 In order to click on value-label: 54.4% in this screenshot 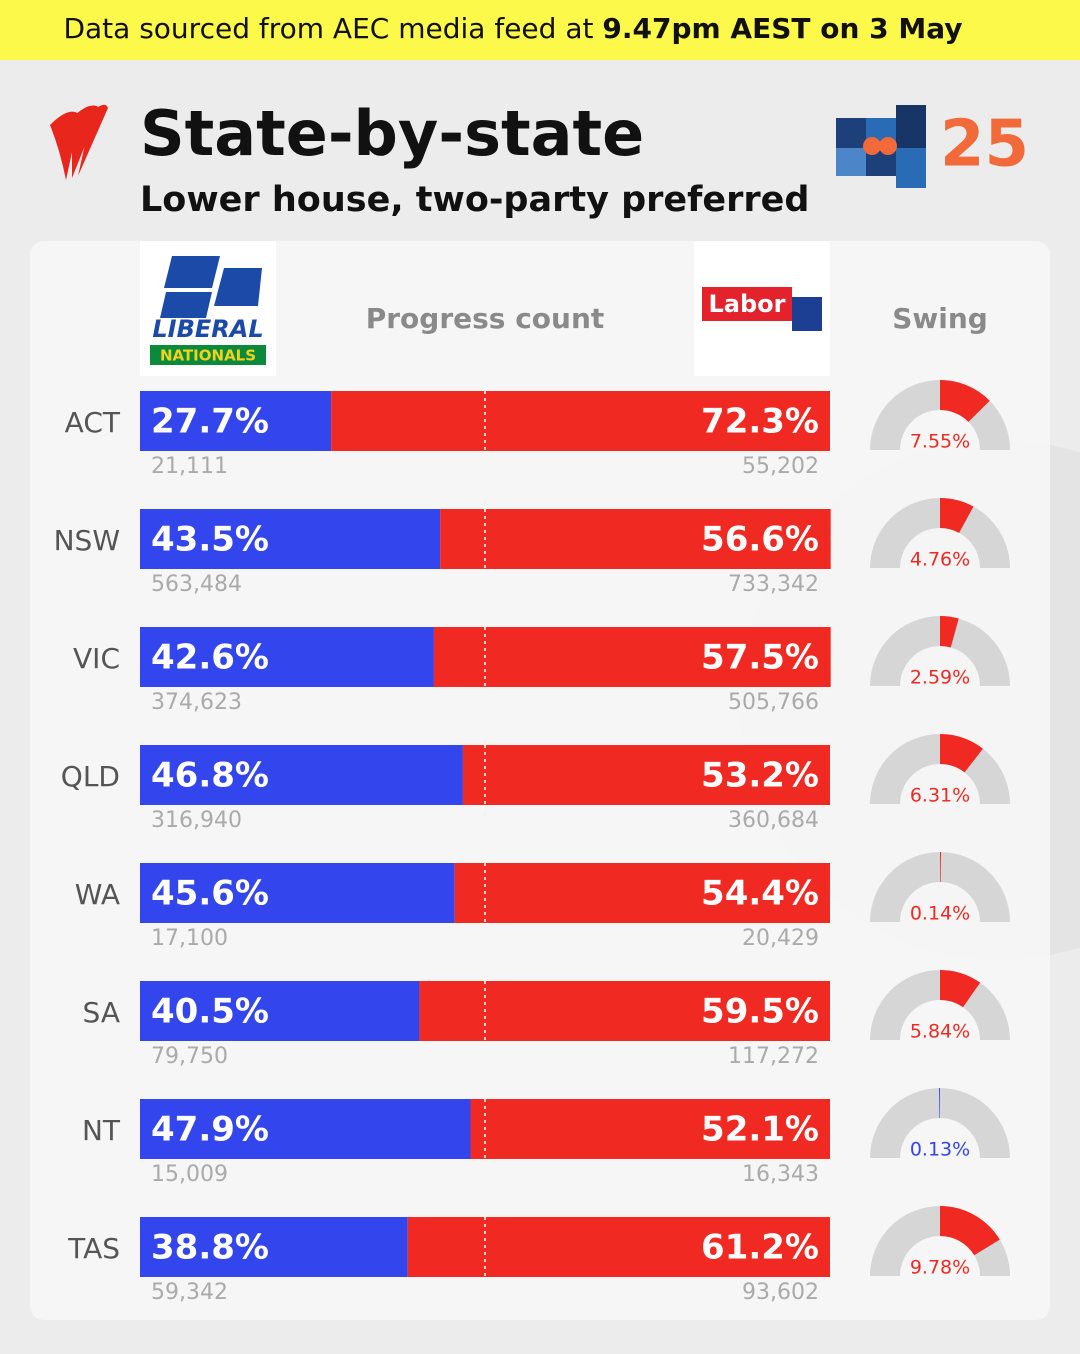, I will do `click(760, 894)`.